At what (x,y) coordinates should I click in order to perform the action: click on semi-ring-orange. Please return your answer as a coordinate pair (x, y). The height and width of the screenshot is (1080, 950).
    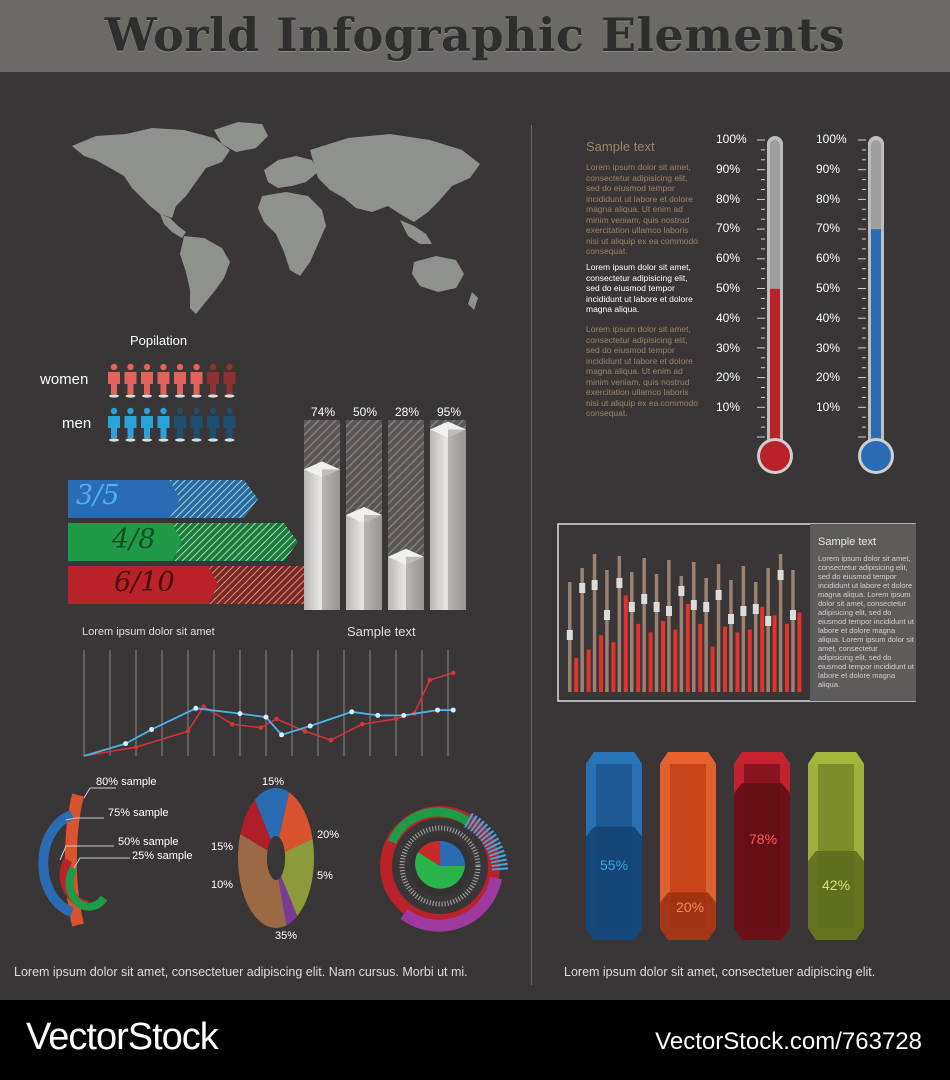
    Looking at the image, I should click on (74, 860).